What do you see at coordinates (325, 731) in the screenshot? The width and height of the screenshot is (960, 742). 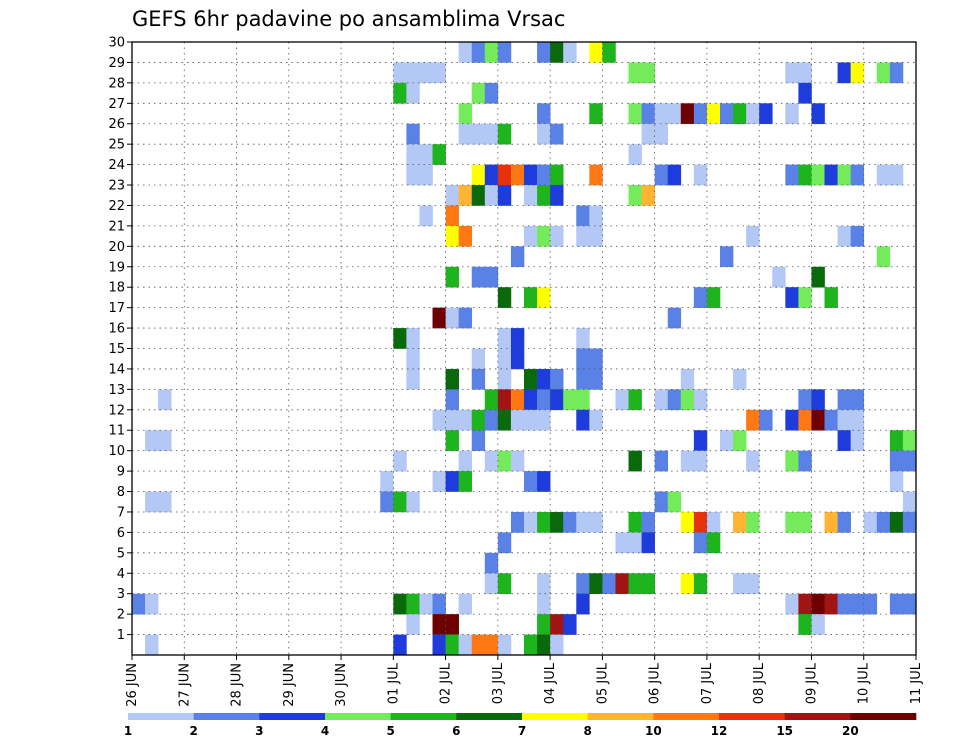 I see `colorbar-label: 4` at bounding box center [325, 731].